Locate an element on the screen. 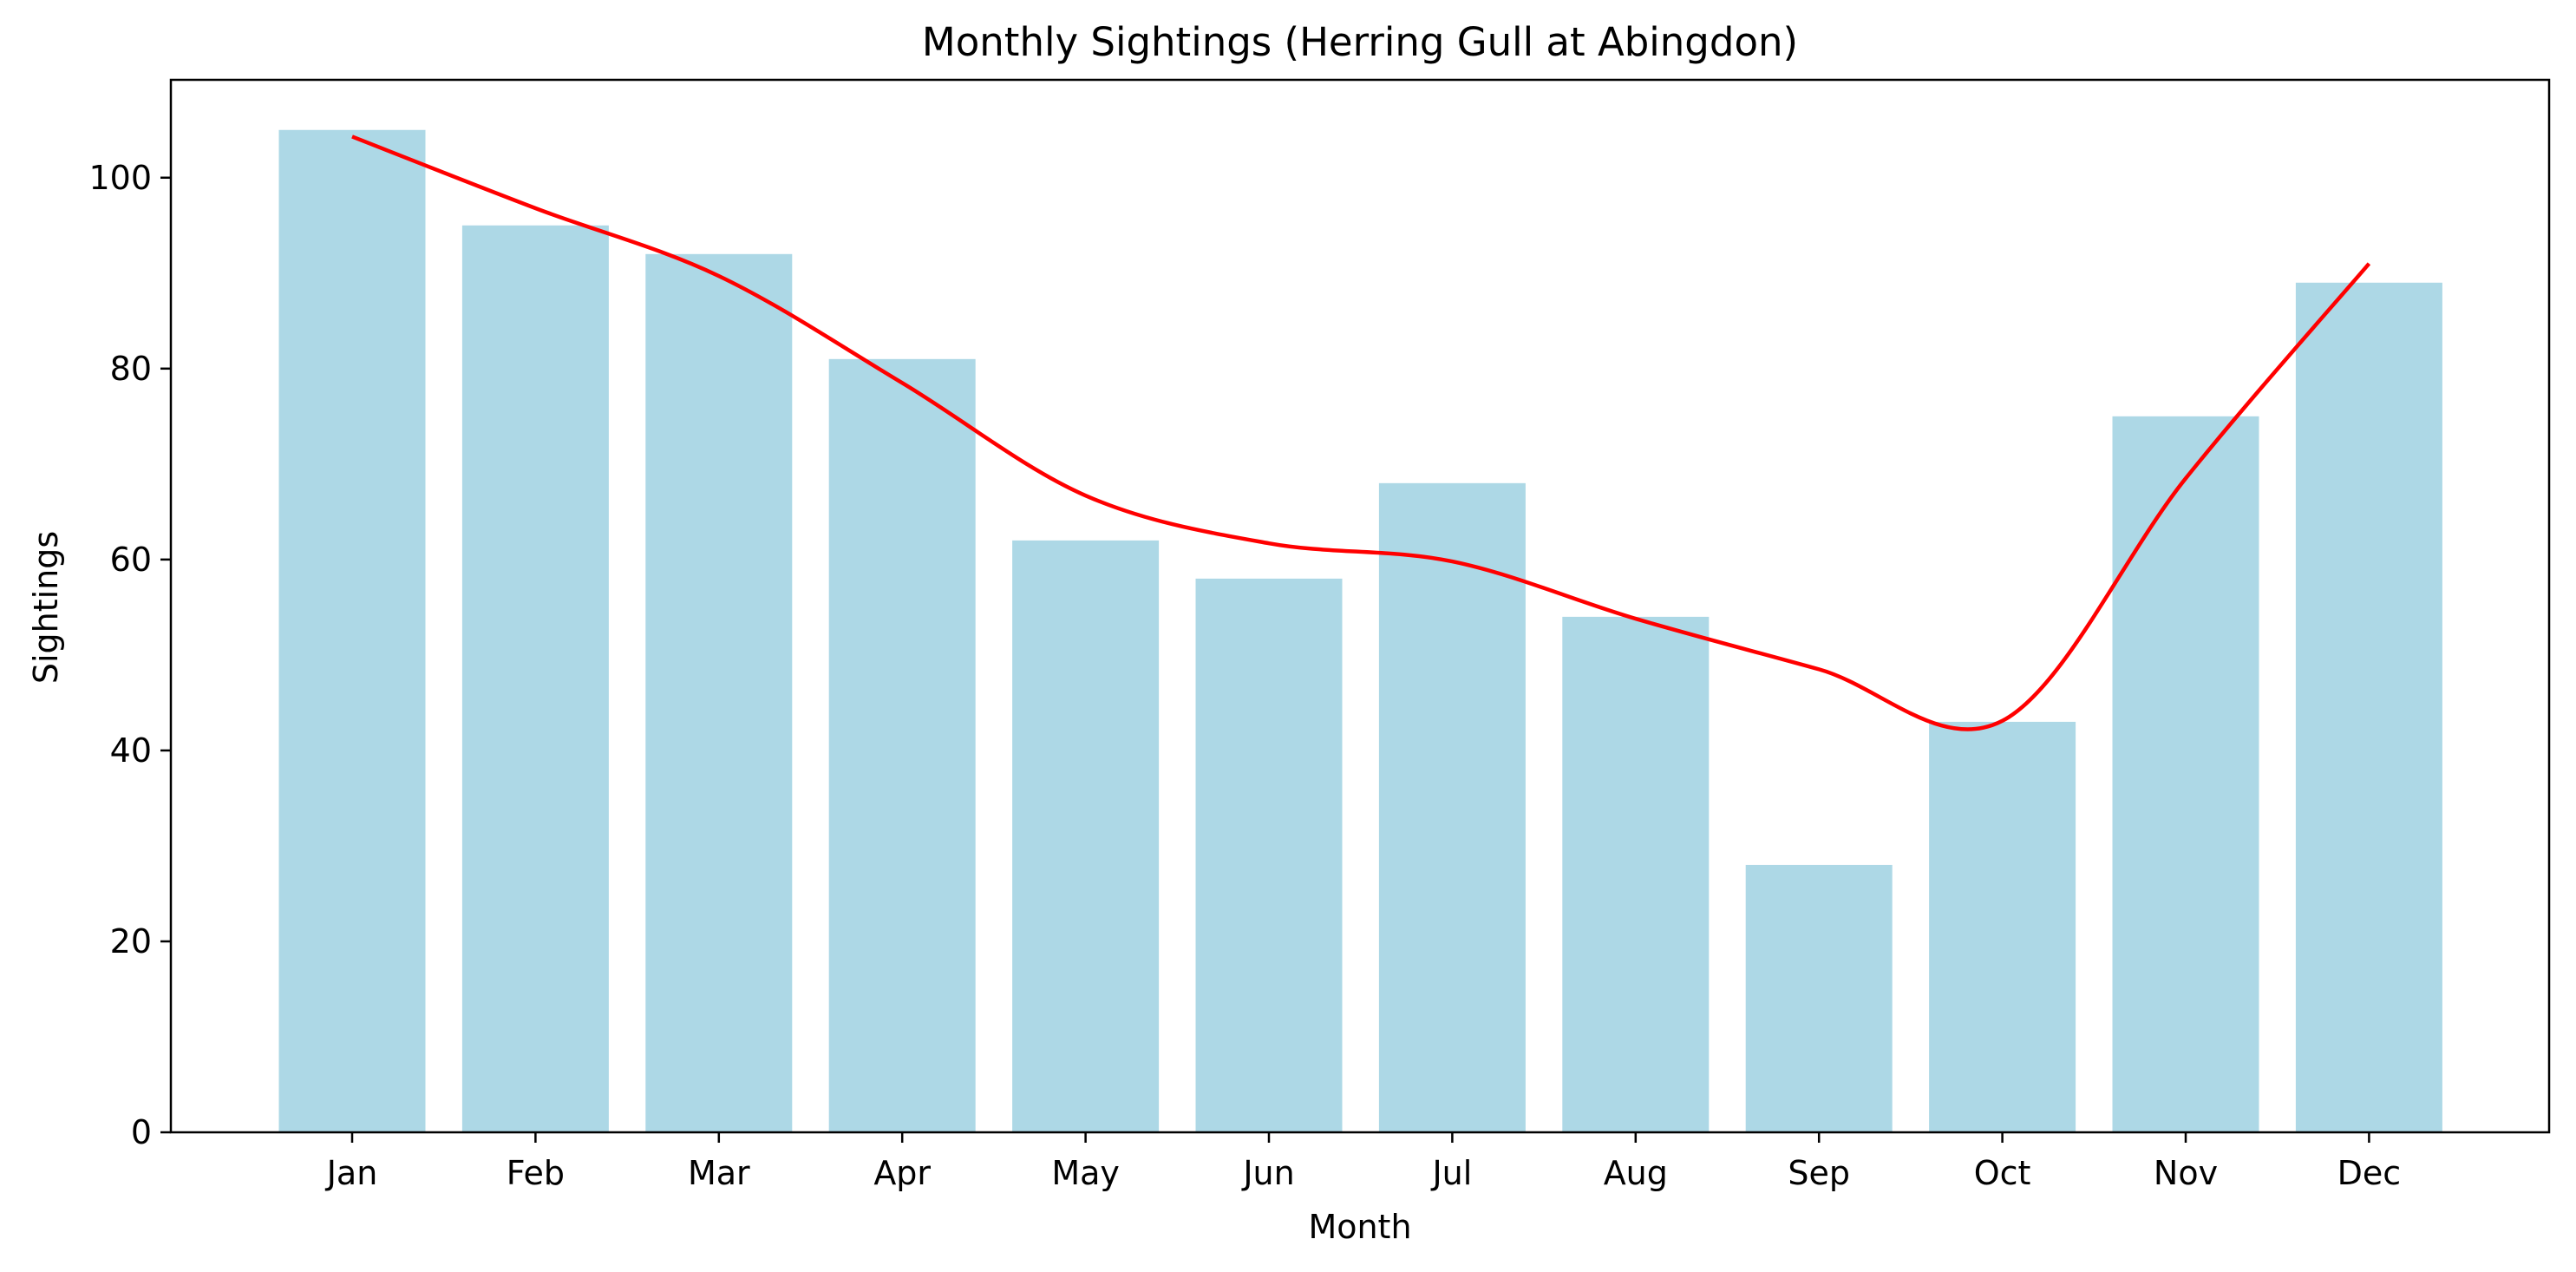 The width and height of the screenshot is (2576, 1272). y-axis-title: Sightings is located at coordinates (46, 607).